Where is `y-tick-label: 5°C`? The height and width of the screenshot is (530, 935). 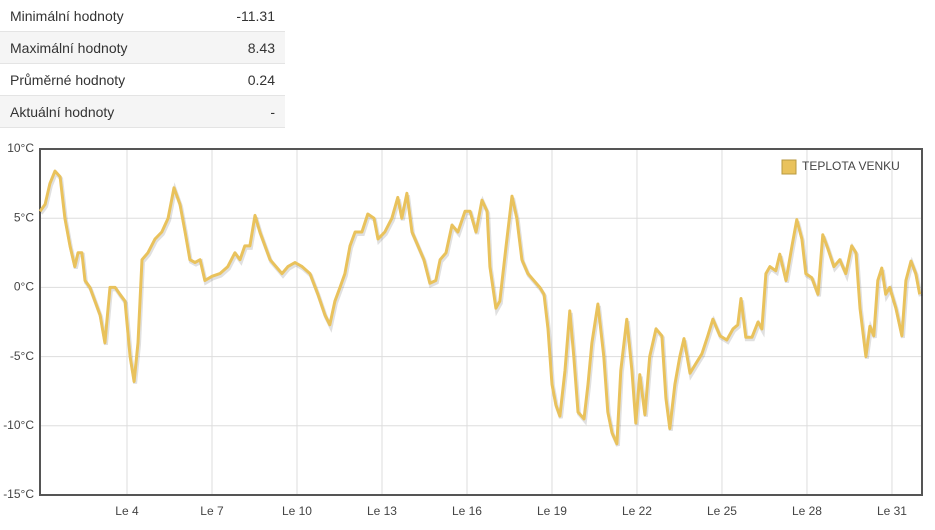
y-tick-label: 5°C is located at coordinates (24, 217).